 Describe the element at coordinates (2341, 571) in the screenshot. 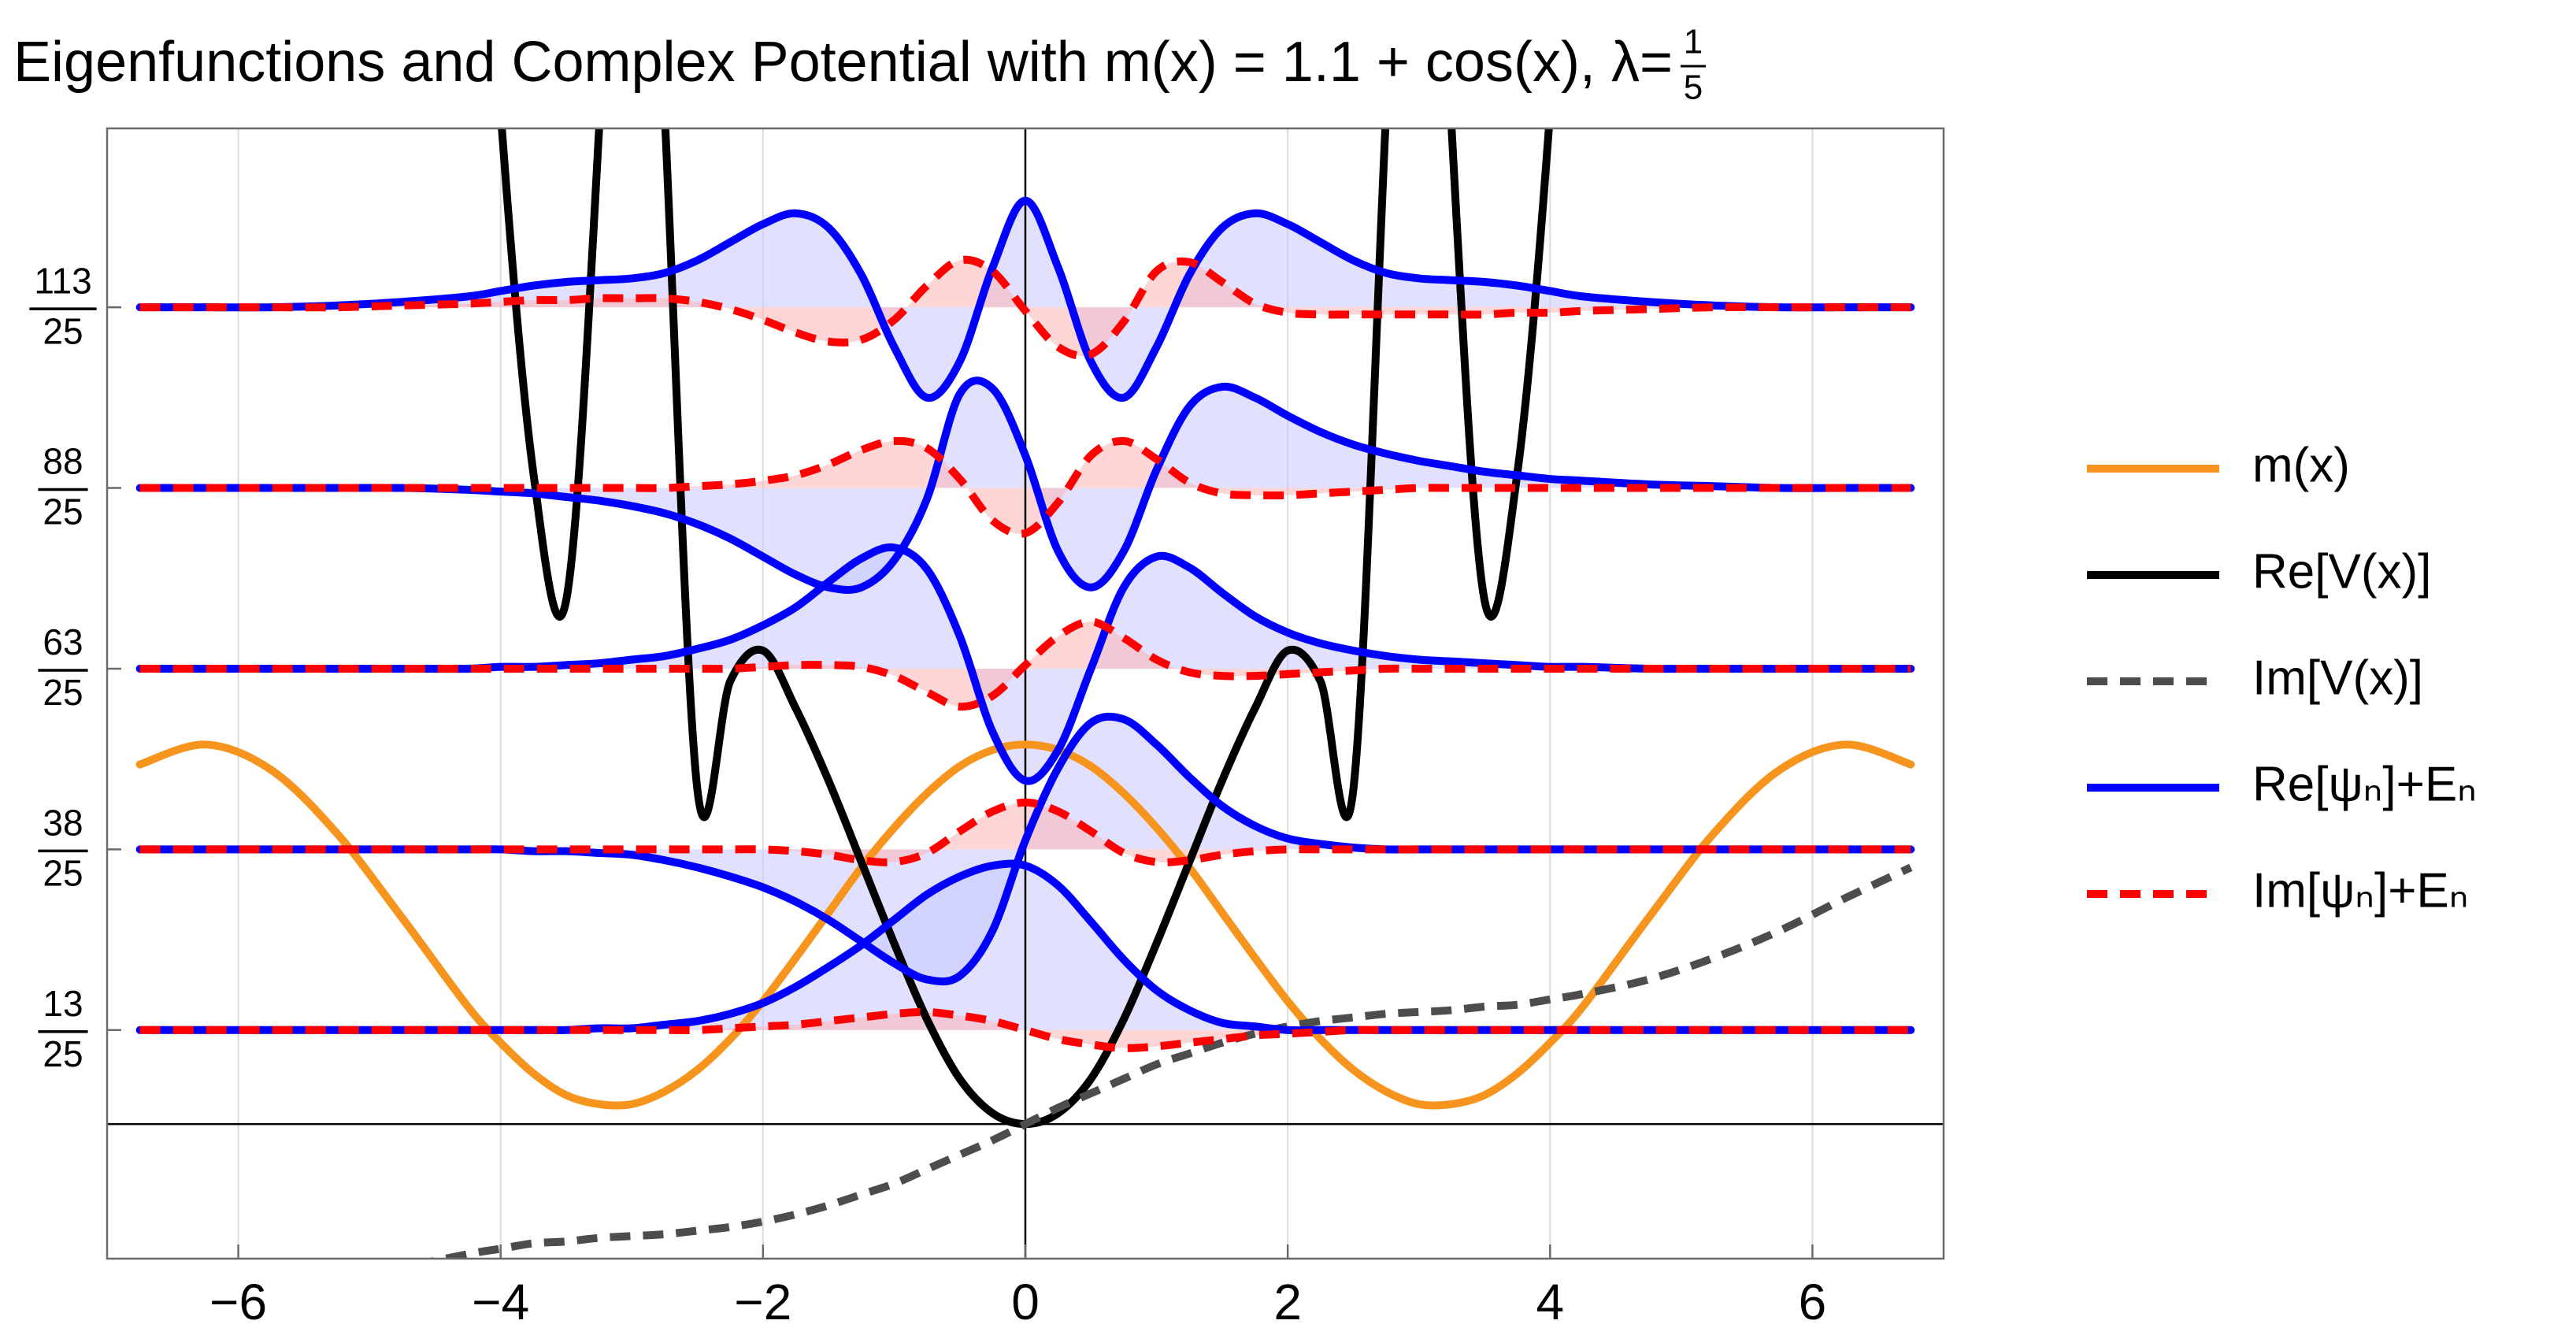

I see `legend-label: Re[V(x)]` at that location.